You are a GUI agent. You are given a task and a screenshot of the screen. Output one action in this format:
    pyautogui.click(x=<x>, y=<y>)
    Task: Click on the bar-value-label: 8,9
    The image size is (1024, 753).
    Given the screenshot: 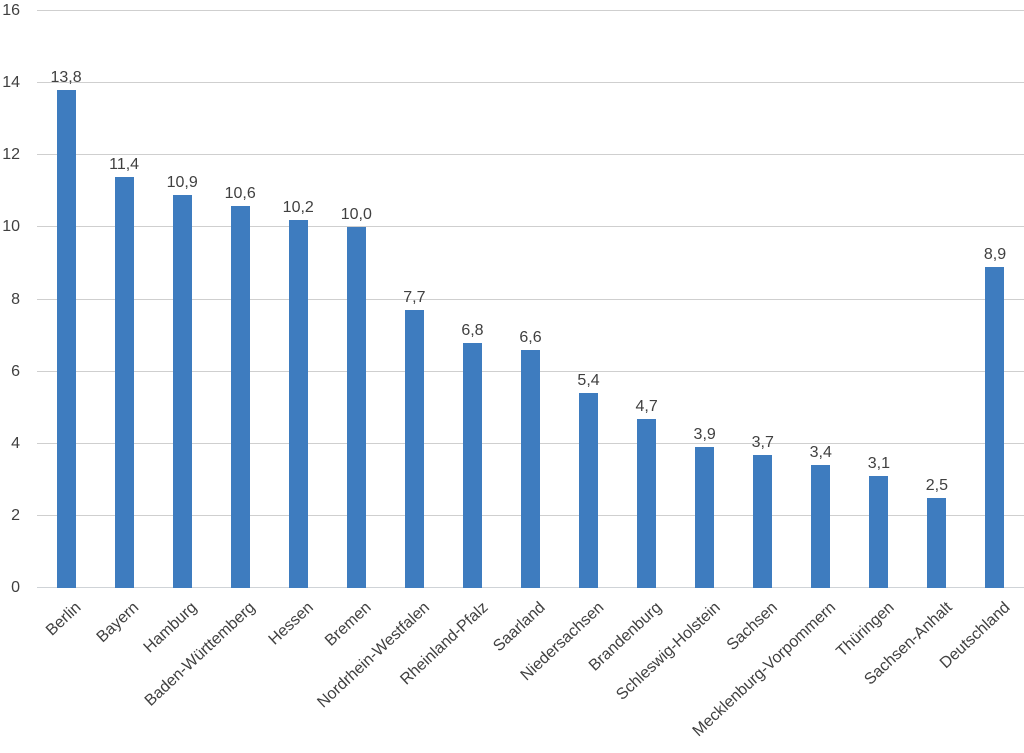 What is the action you would take?
    pyautogui.click(x=995, y=255)
    